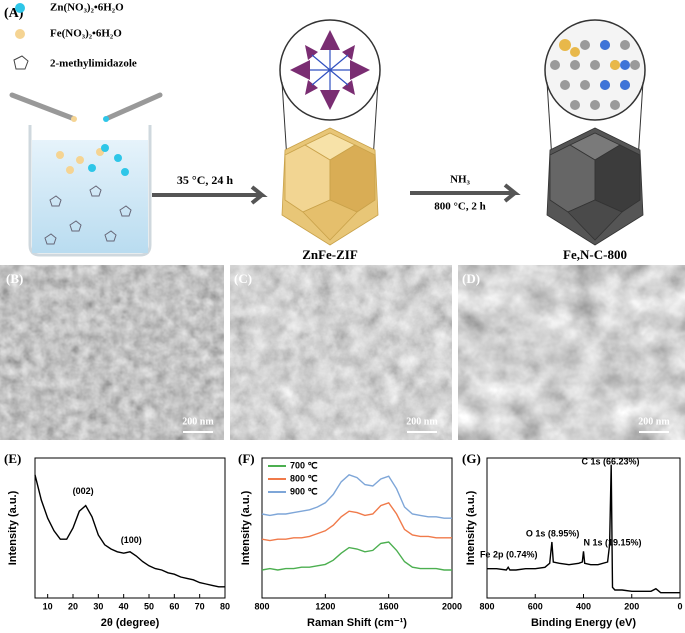 This screenshot has width=685, height=633. Describe the element at coordinates (631, 606) in the screenshot. I see `x-tick-label: 200` at that location.